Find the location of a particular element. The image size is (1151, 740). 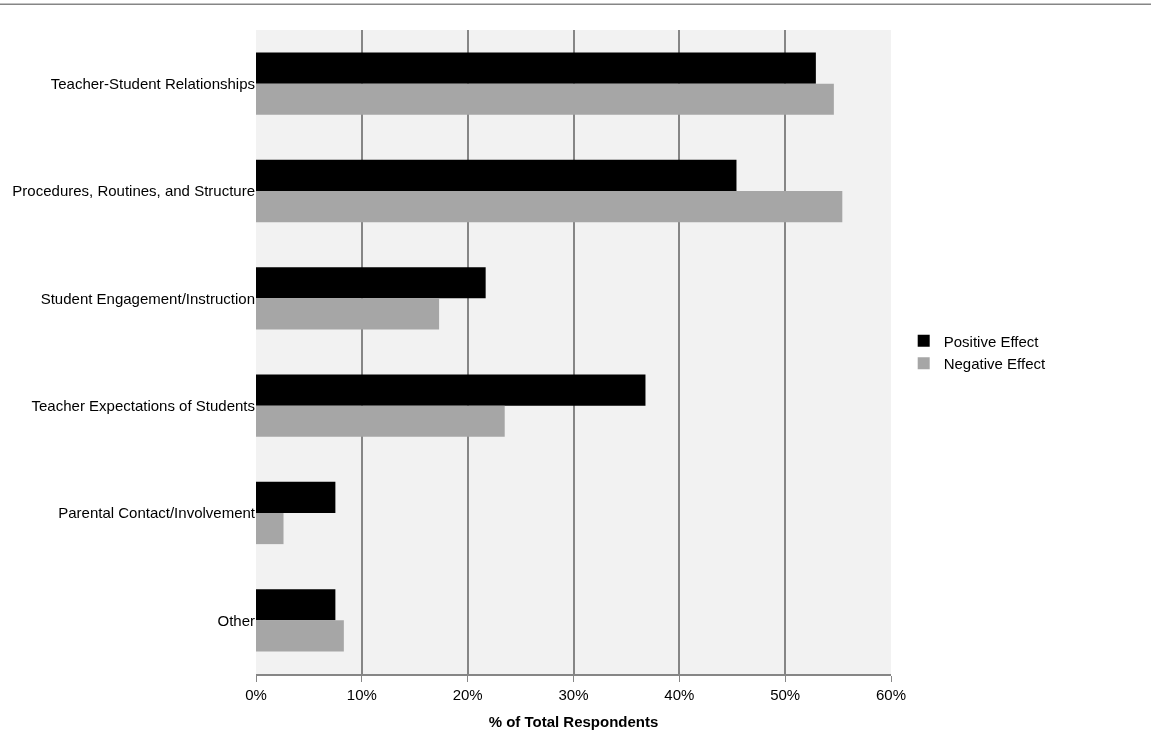

x-tick-label: 10% is located at coordinates (361, 694).